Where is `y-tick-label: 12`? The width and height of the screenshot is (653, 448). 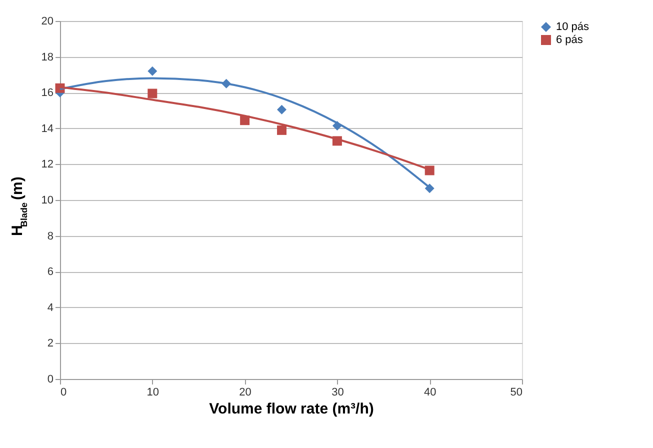
y-tick-label: 12 is located at coordinates (47, 164).